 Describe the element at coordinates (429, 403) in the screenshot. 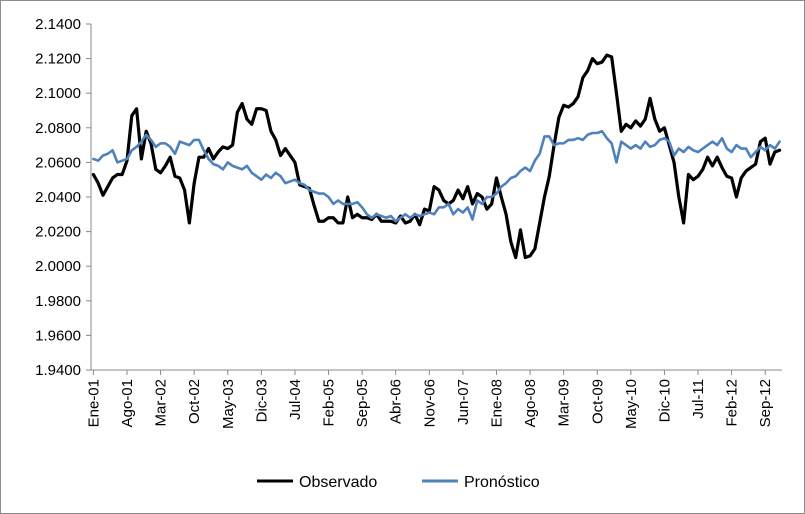

I see `x-tick-label: Nov-06` at that location.